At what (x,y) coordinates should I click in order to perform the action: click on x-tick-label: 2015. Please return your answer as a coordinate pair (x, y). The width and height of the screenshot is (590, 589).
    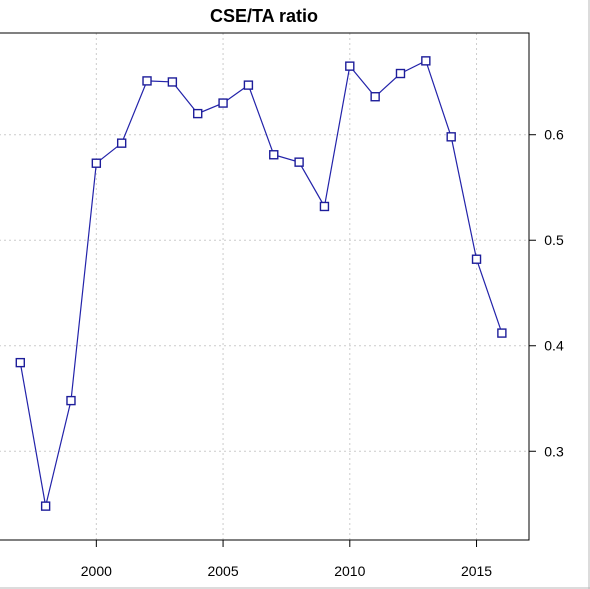
    Looking at the image, I should click on (476, 571).